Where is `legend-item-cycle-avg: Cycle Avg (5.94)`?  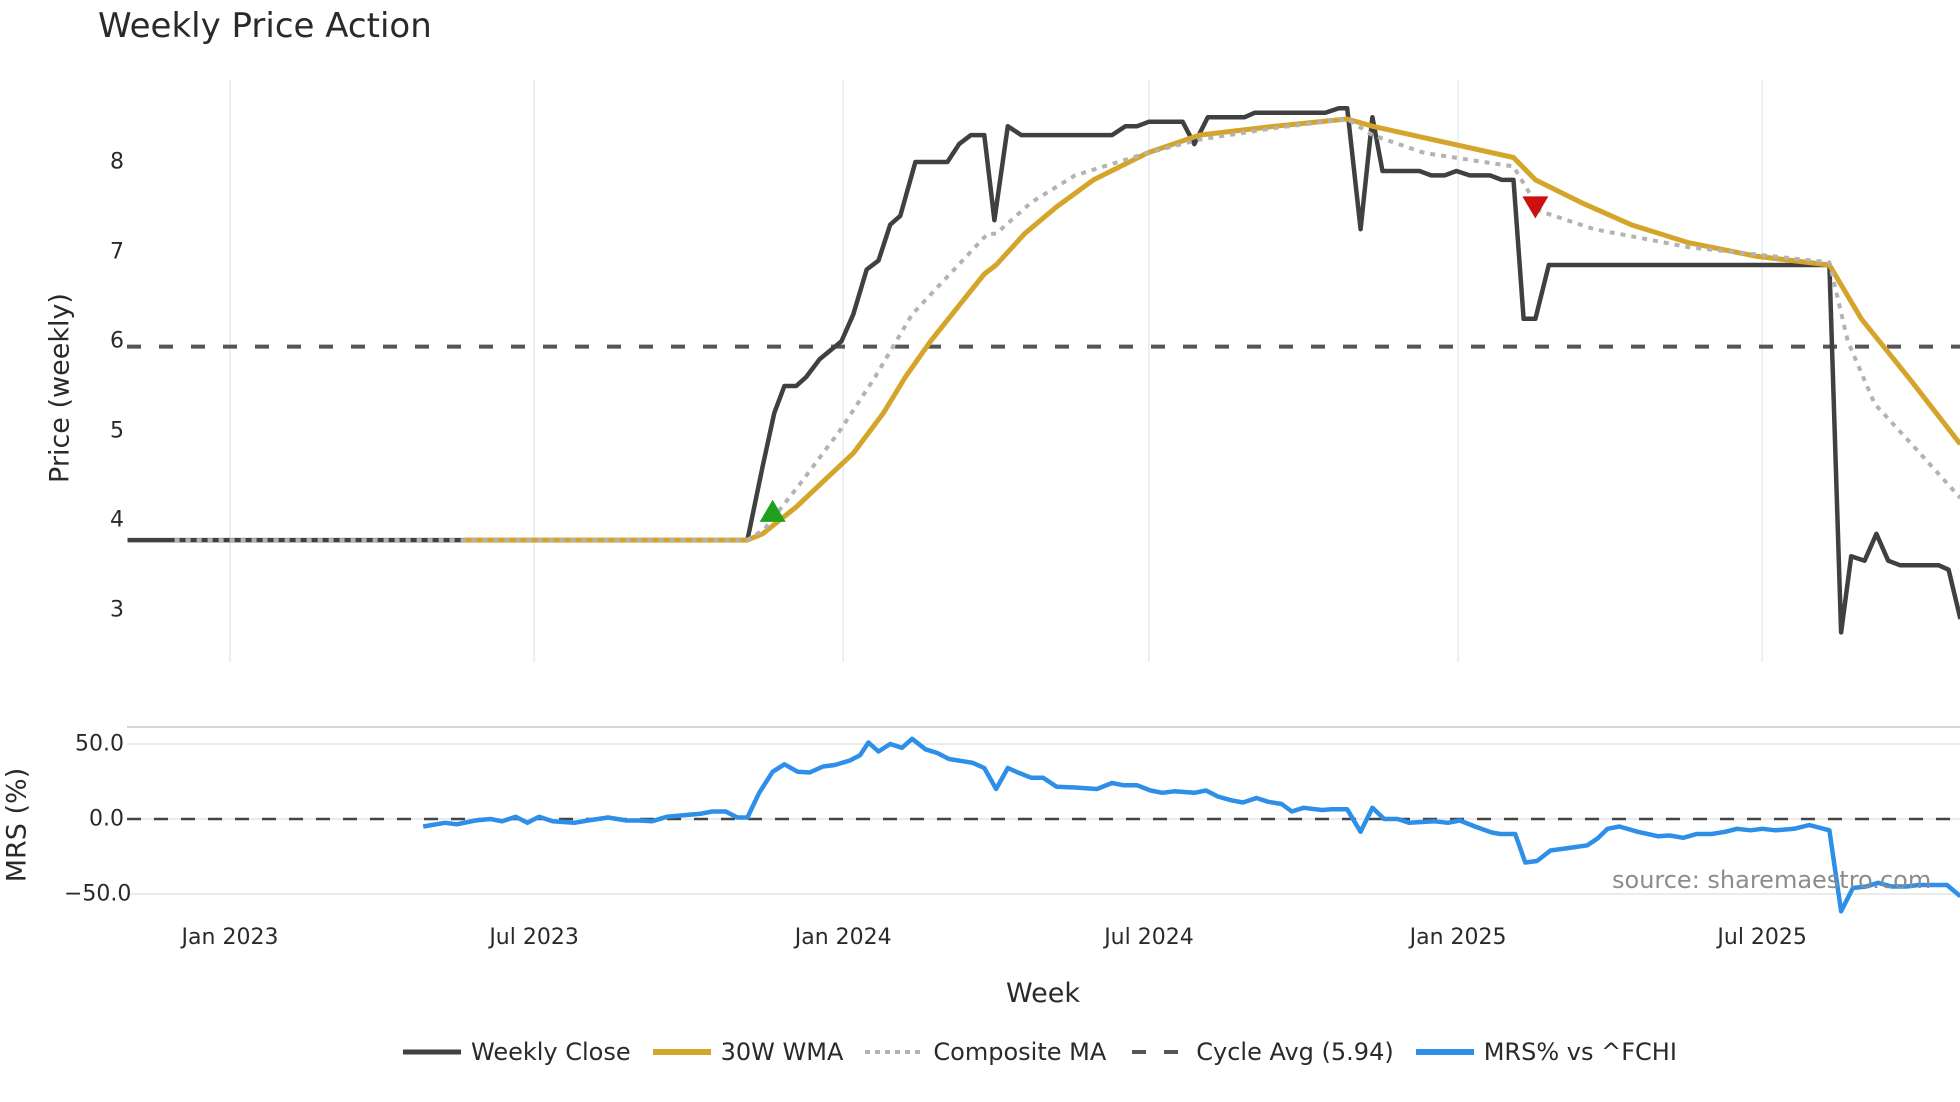 legend-item-cycle-avg: Cycle Avg (5.94) is located at coordinates (1261, 1052).